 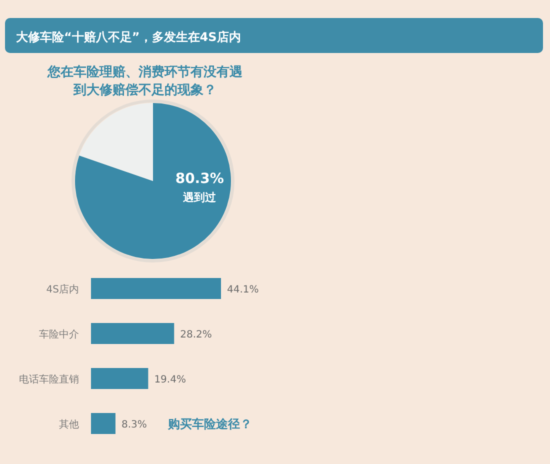 I want to click on data-label: 44.1%, so click(x=243, y=290).